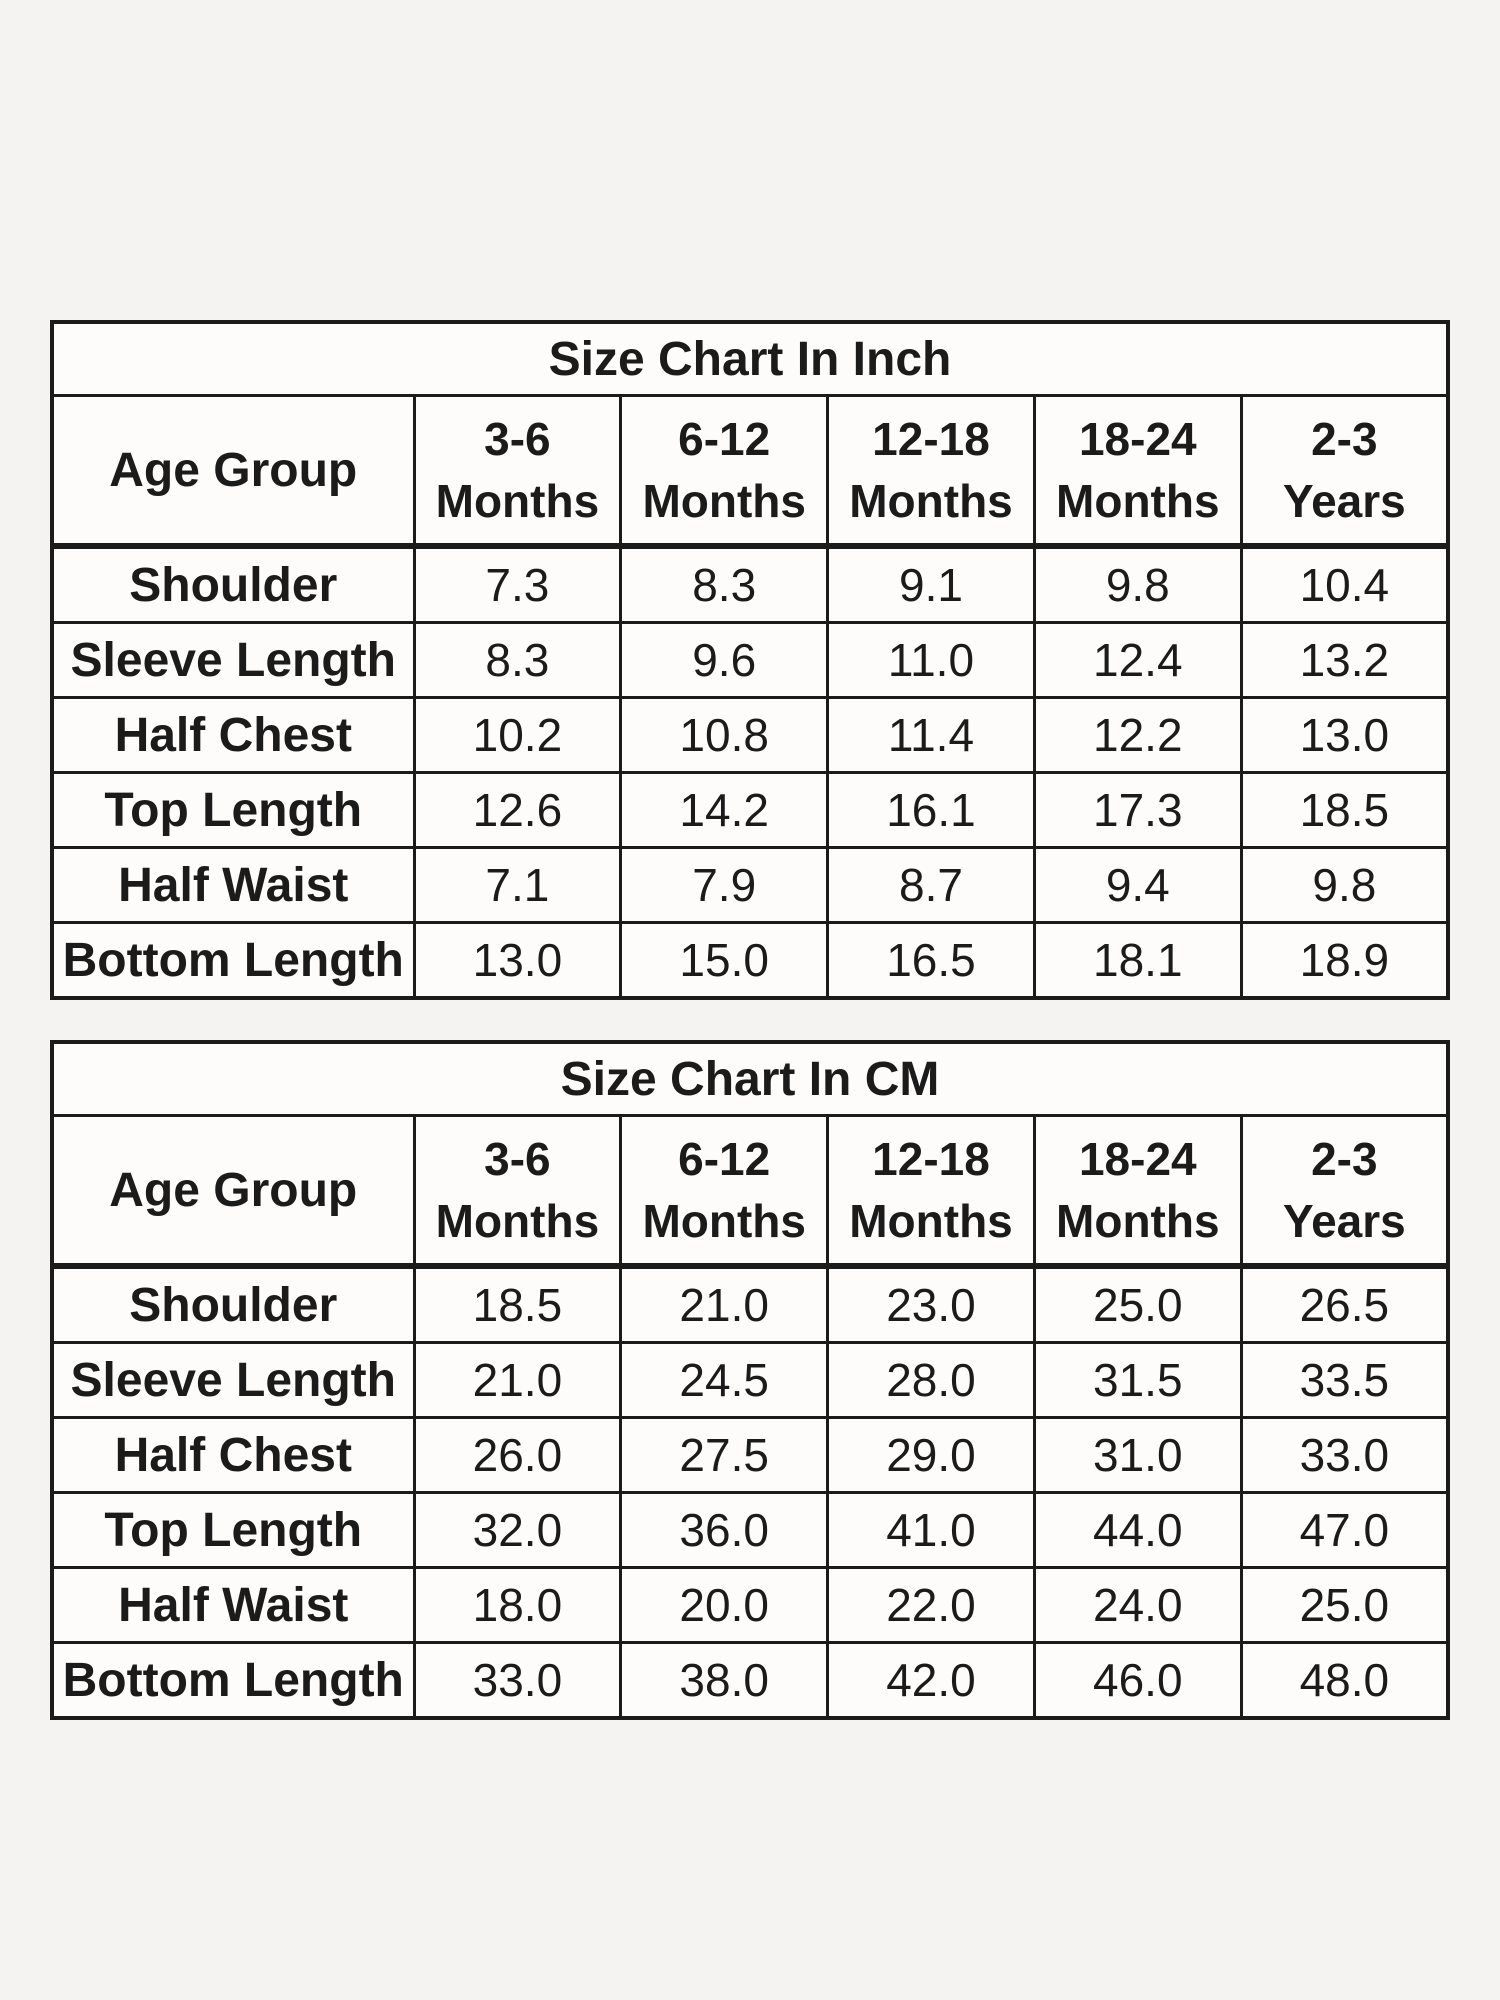 The image size is (1500, 2000). What do you see at coordinates (750, 1078) in the screenshot?
I see `table-title: Size Chart In CM` at bounding box center [750, 1078].